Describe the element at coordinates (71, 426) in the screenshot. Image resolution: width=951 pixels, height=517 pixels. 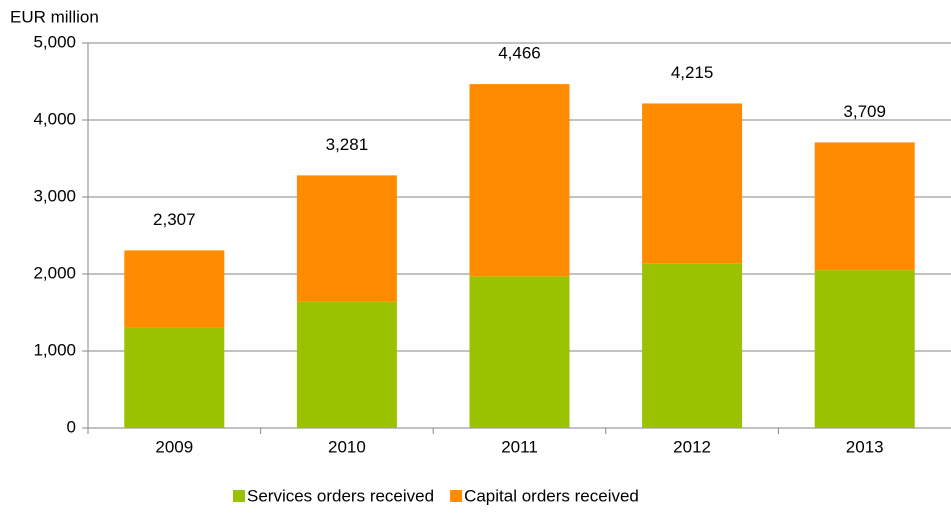
I see `y-tick-label: 0` at that location.